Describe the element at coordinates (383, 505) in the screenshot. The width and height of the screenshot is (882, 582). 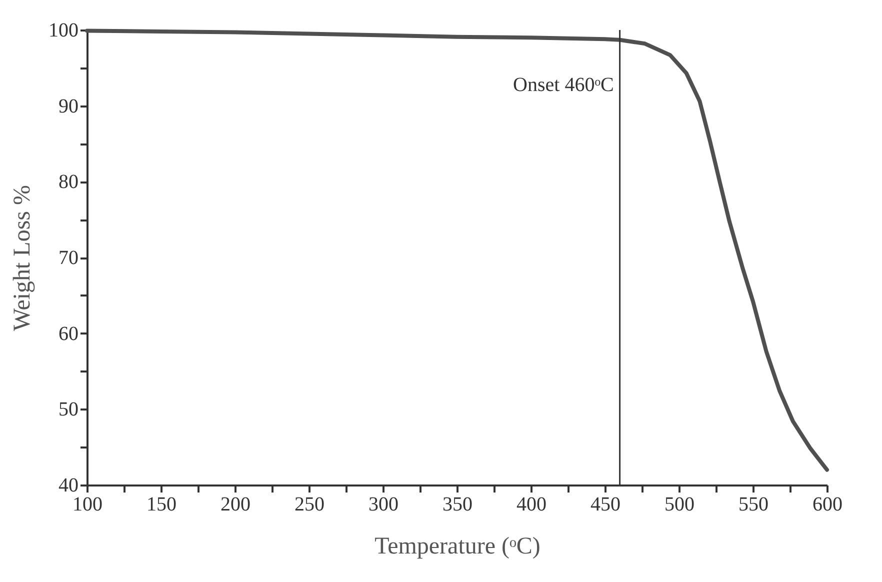
I see `x-tick-label: 300` at that location.